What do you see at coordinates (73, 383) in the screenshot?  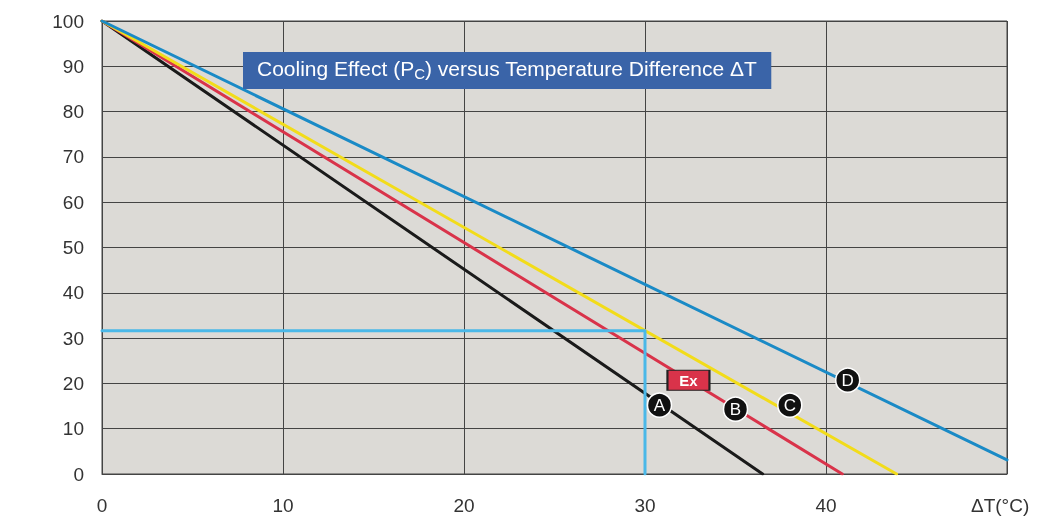 I see `y-tick-label: 20` at bounding box center [73, 383].